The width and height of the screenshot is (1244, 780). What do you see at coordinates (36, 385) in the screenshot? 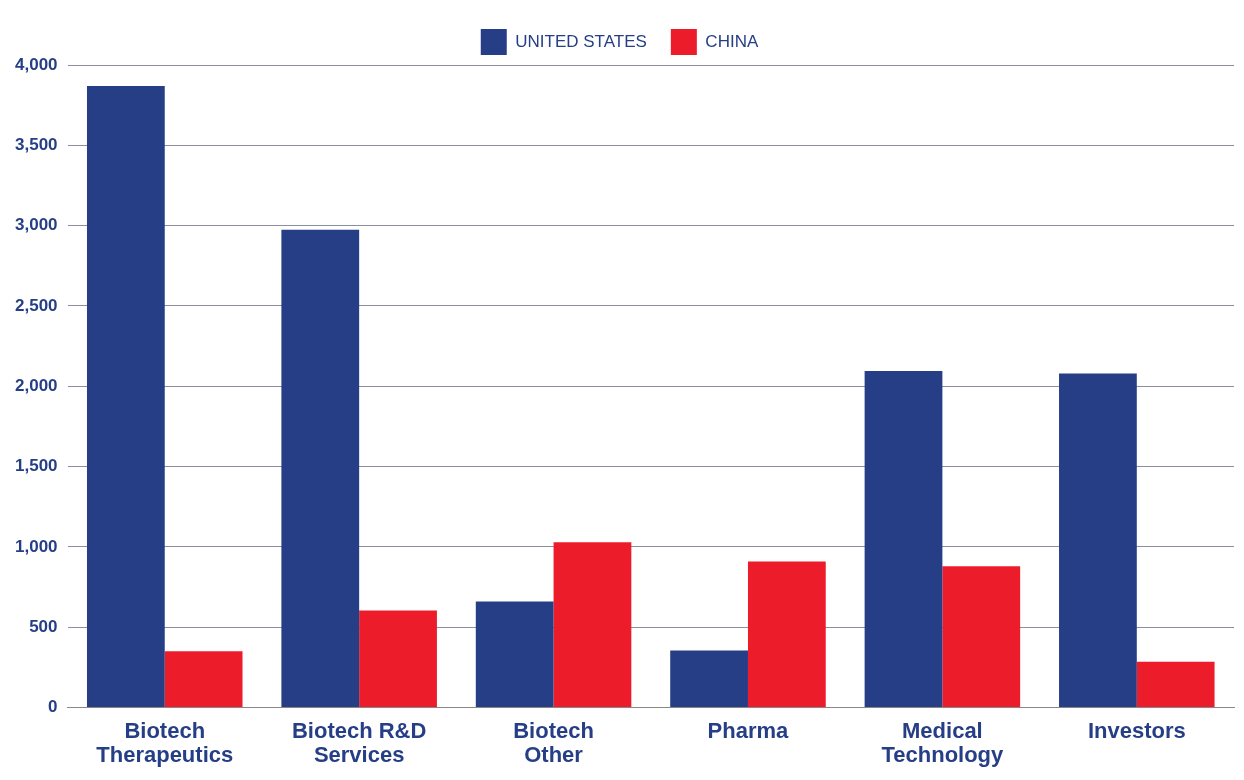
I see `y-tick-label: 2,000` at bounding box center [36, 385].